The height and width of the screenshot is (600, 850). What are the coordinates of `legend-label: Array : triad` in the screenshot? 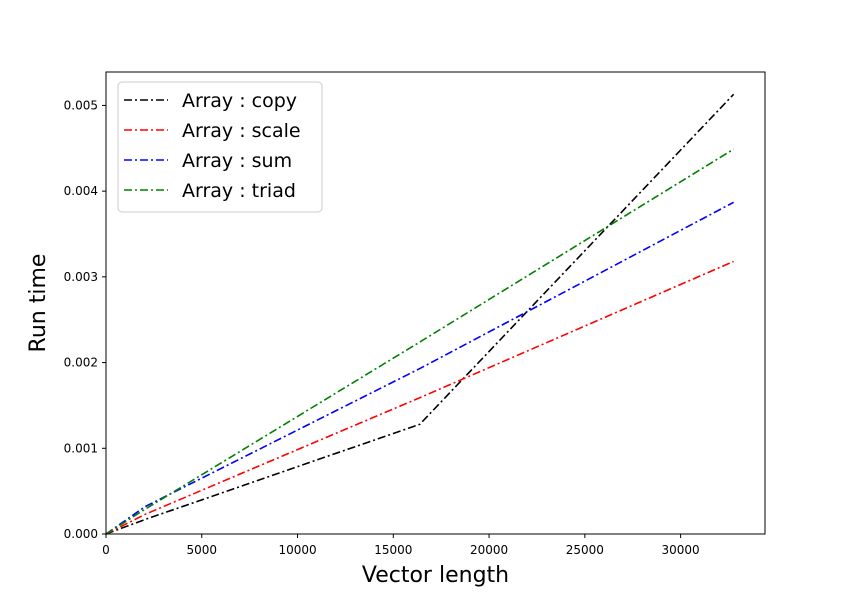 It's located at (239, 191).